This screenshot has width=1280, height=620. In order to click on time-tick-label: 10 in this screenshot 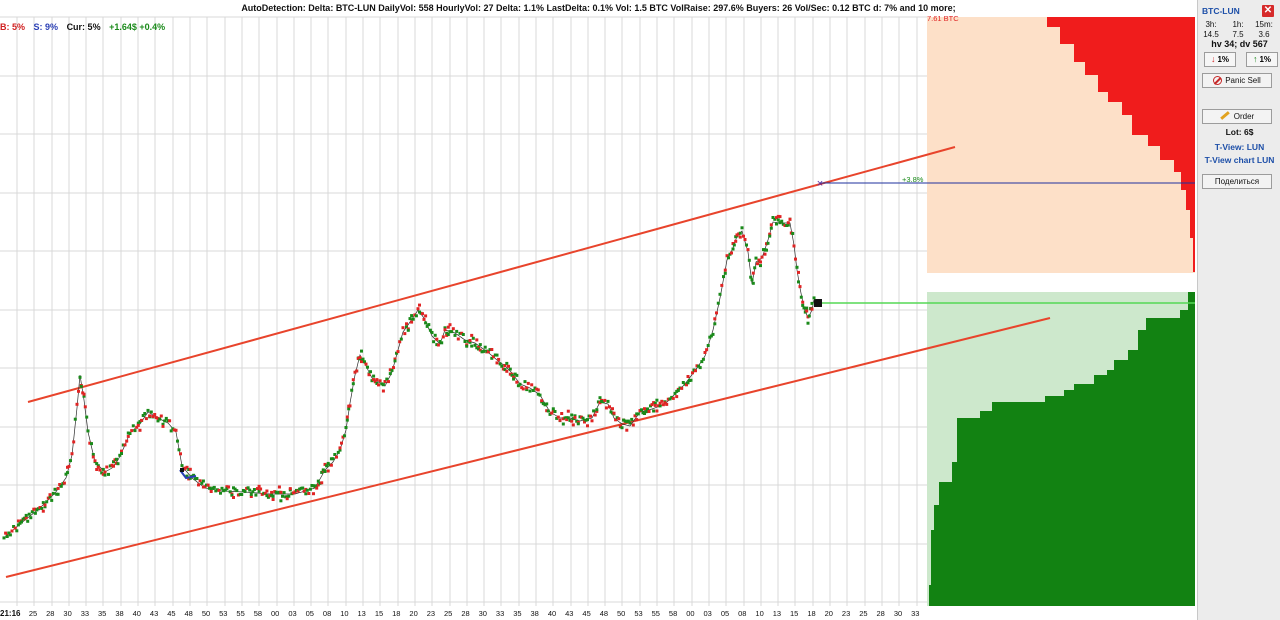, I will do `click(344, 613)`.